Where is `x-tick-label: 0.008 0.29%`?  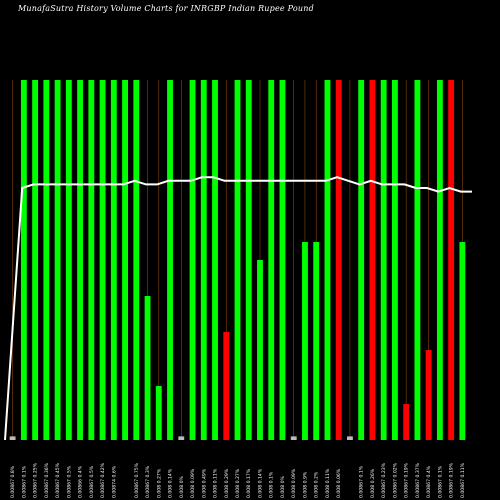
x-tick-label: 0.008 0.29% is located at coordinates (227, 483).